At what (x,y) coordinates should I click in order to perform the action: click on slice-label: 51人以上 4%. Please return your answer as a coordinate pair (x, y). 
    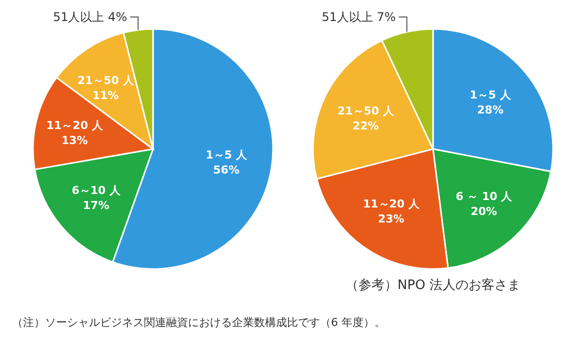
    Looking at the image, I should click on (90, 17).